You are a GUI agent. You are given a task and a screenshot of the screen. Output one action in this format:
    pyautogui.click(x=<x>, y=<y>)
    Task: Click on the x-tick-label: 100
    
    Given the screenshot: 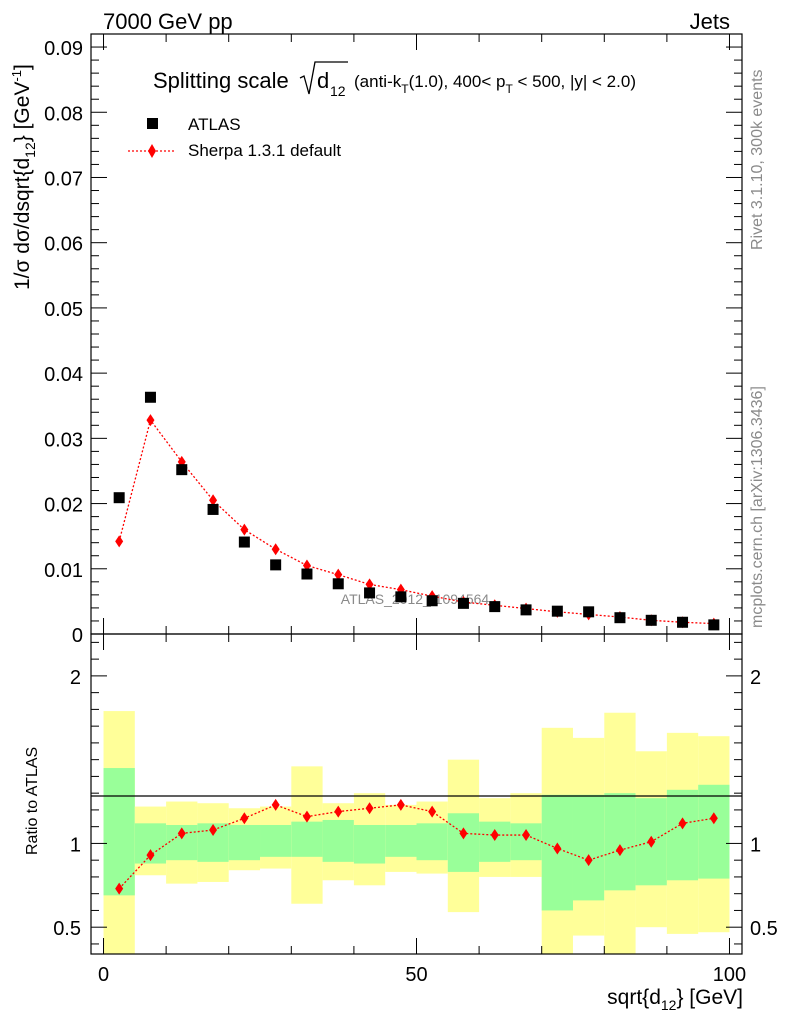 What is the action you would take?
    pyautogui.click(x=729, y=975)
    